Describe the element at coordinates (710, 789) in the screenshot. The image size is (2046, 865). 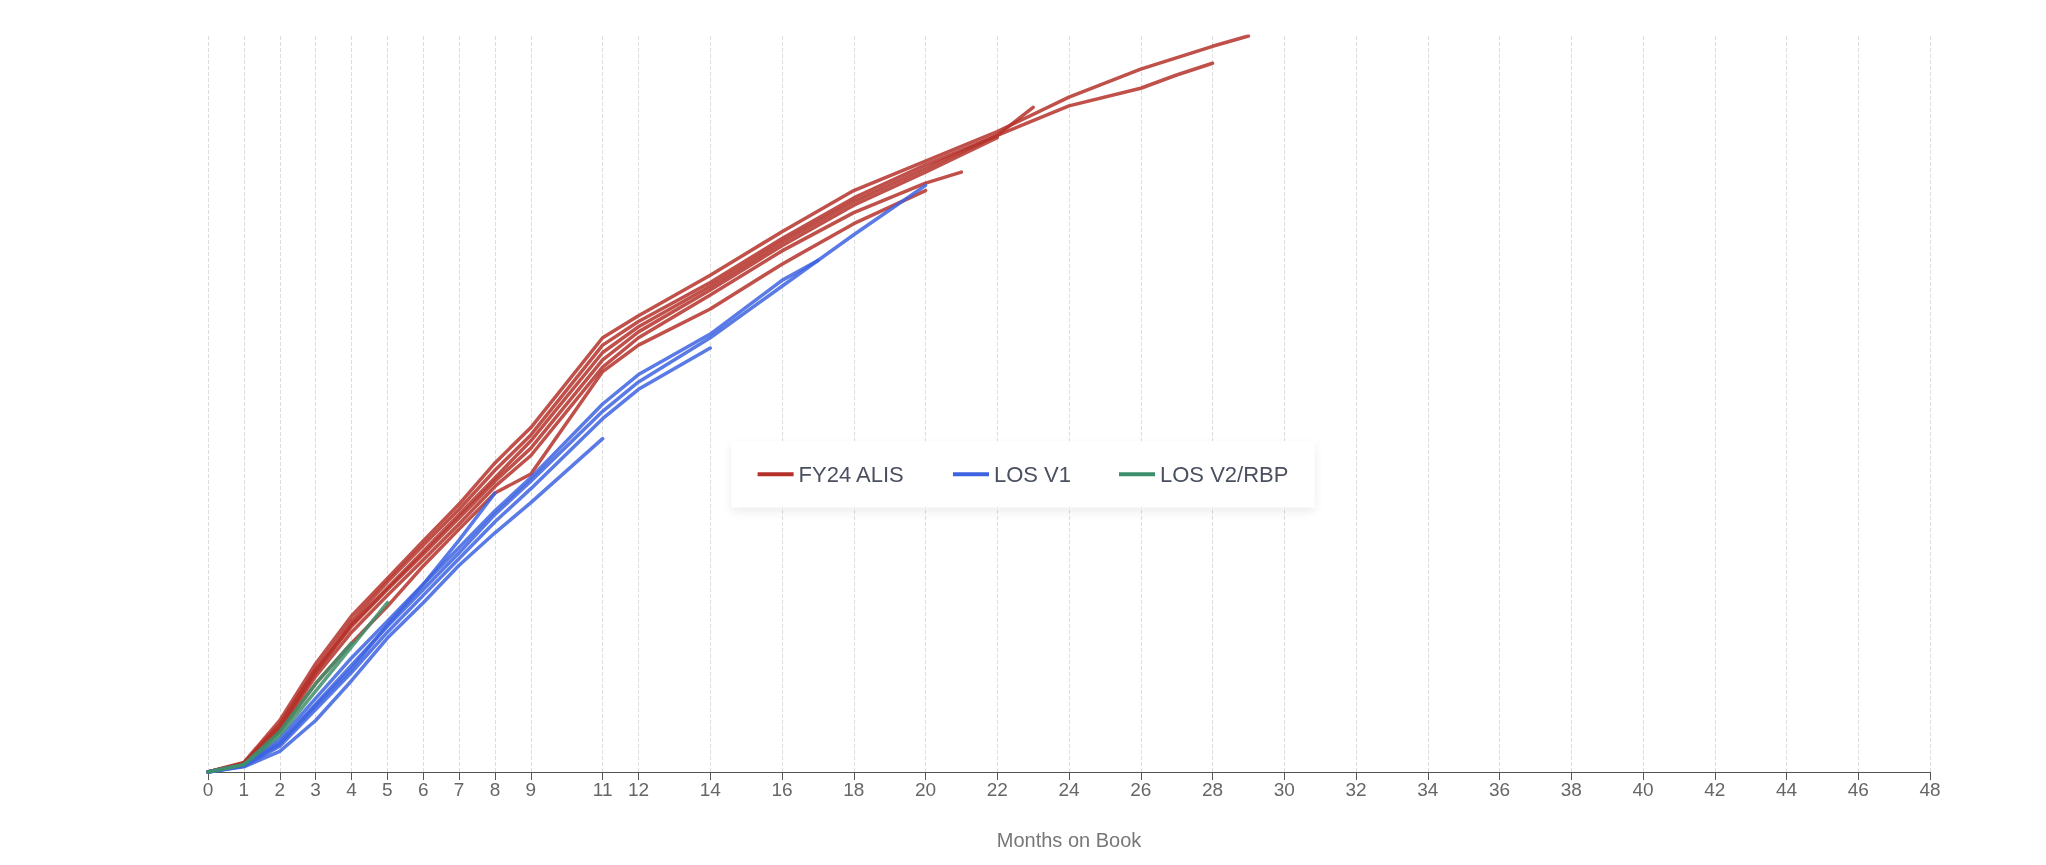
I see `x-tick-label: 14` at that location.